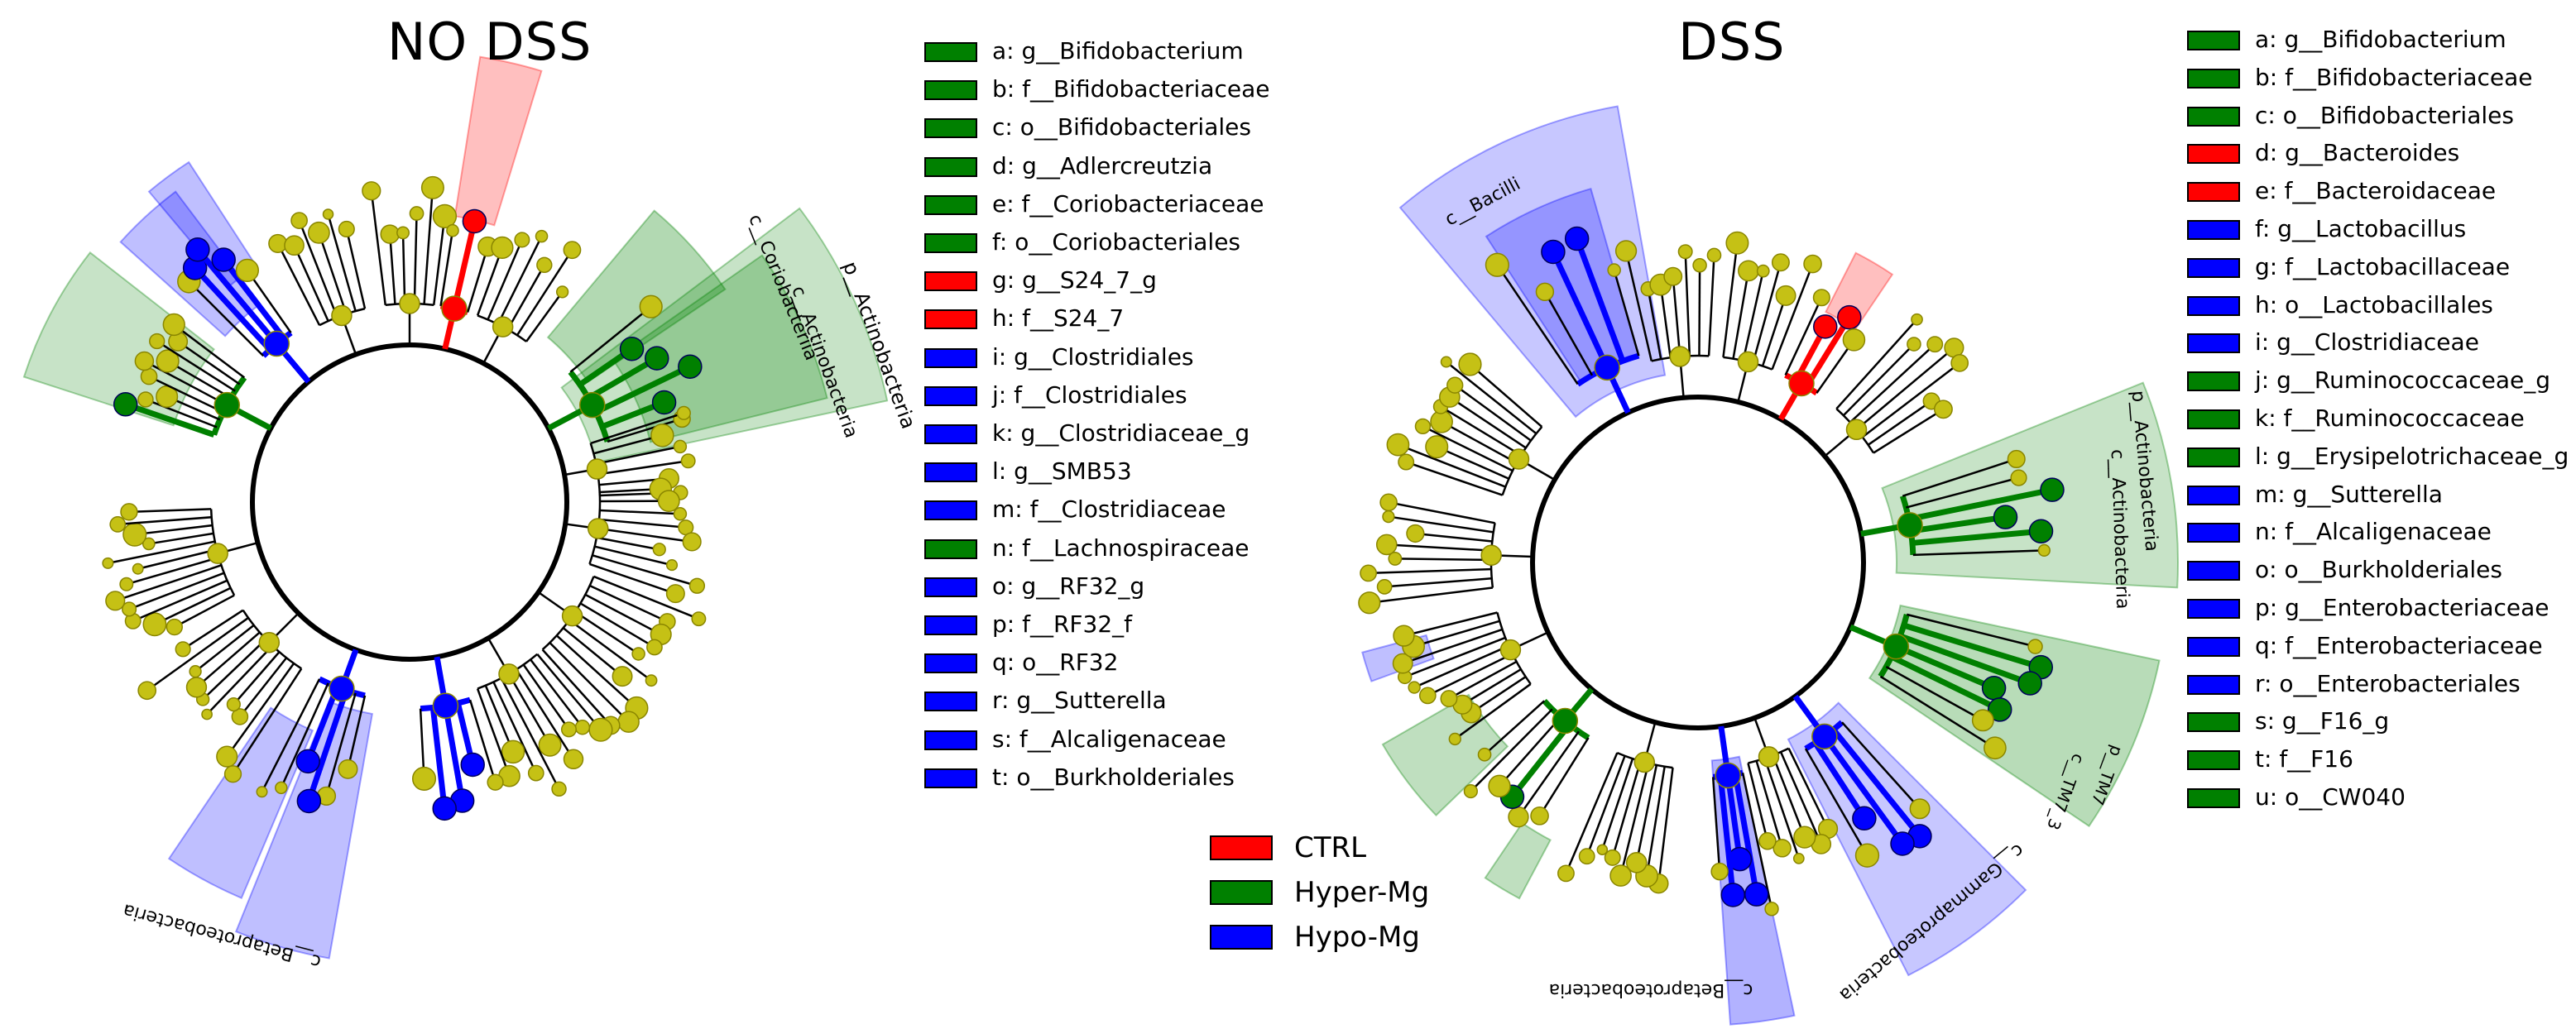 This screenshot has height=1029, width=2576. What do you see at coordinates (1090, 394) in the screenshot?
I see `legend-label: j: f__Clostridiales` at bounding box center [1090, 394].